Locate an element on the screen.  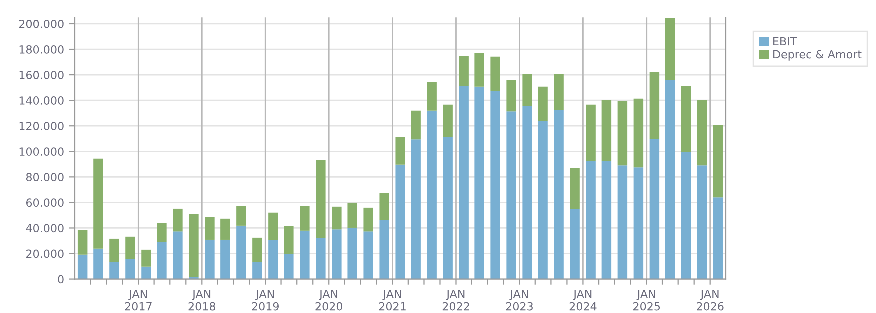
y-tick-label: 60.000 is located at coordinates (45, 203).